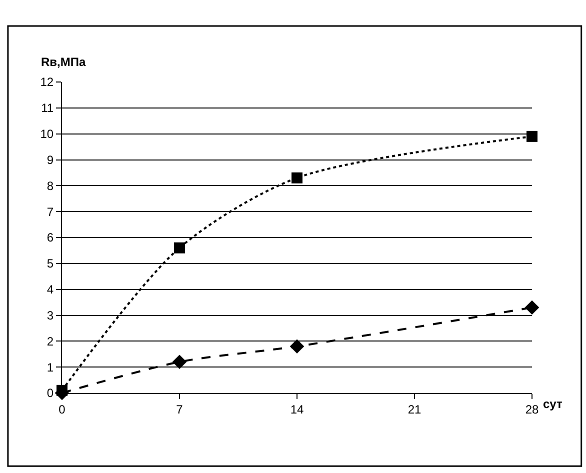  I want to click on y-tick-label: 4, so click(50, 289).